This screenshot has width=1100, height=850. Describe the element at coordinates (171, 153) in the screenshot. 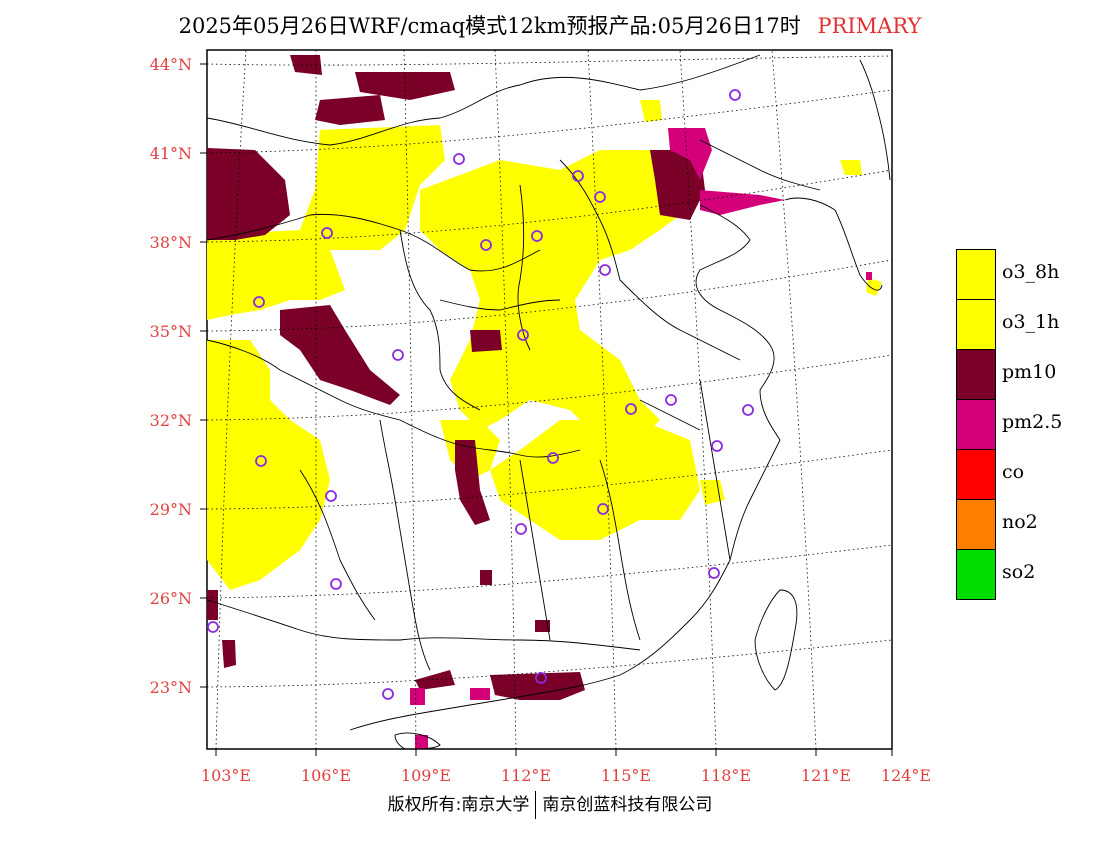

I see `lat-label: 41°N` at that location.